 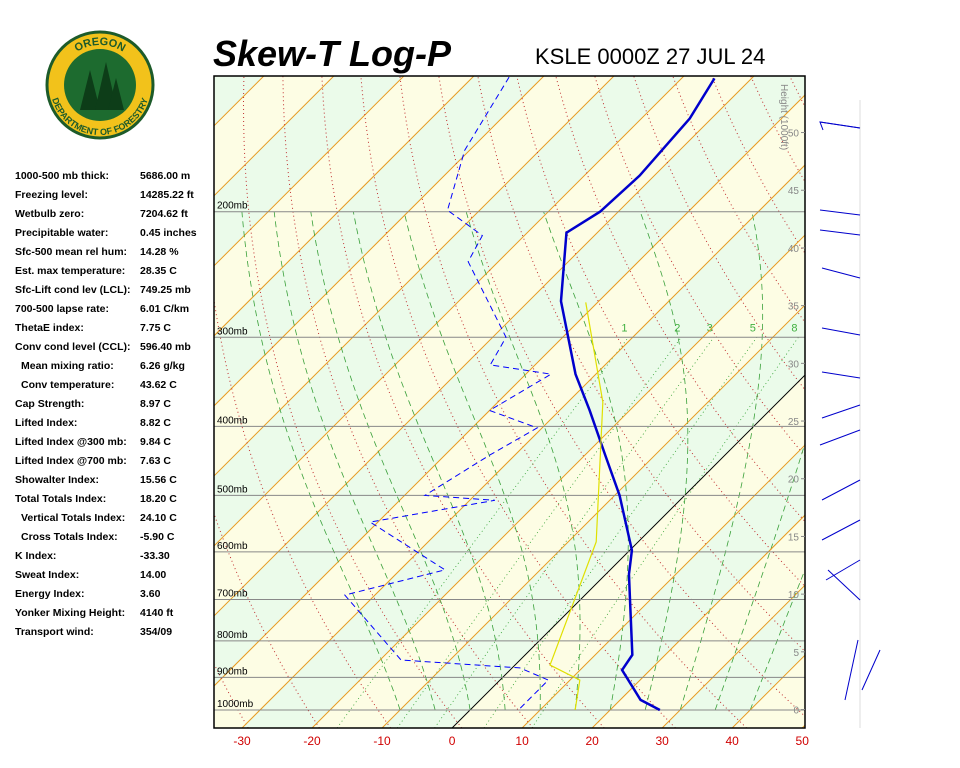 What do you see at coordinates (382, 741) in the screenshot?
I see `x-tick-label: -10` at bounding box center [382, 741].